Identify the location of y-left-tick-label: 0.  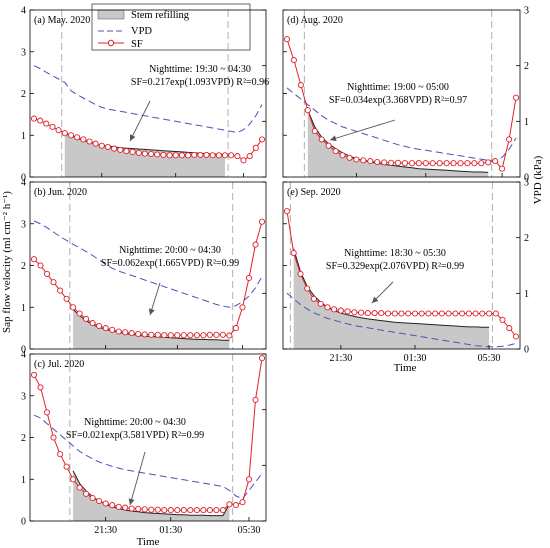
(23, 350).